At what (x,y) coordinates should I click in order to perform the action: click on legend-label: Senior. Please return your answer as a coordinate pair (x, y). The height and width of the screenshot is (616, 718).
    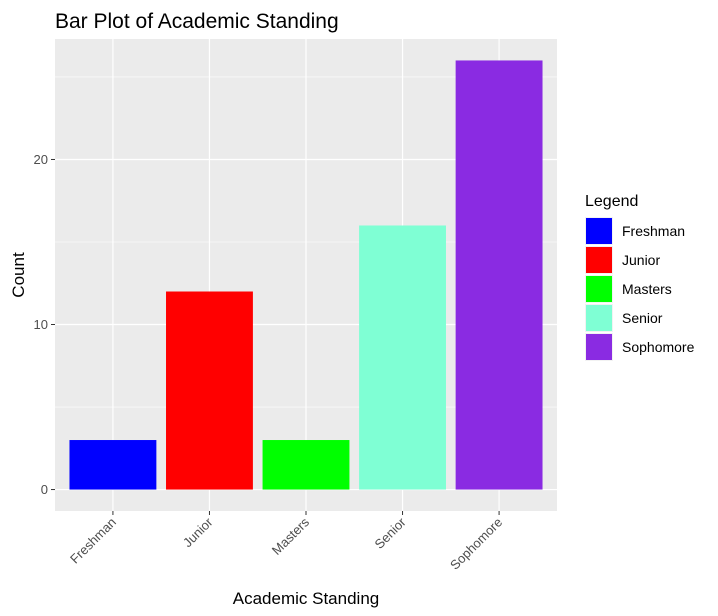
    Looking at the image, I should click on (642, 318).